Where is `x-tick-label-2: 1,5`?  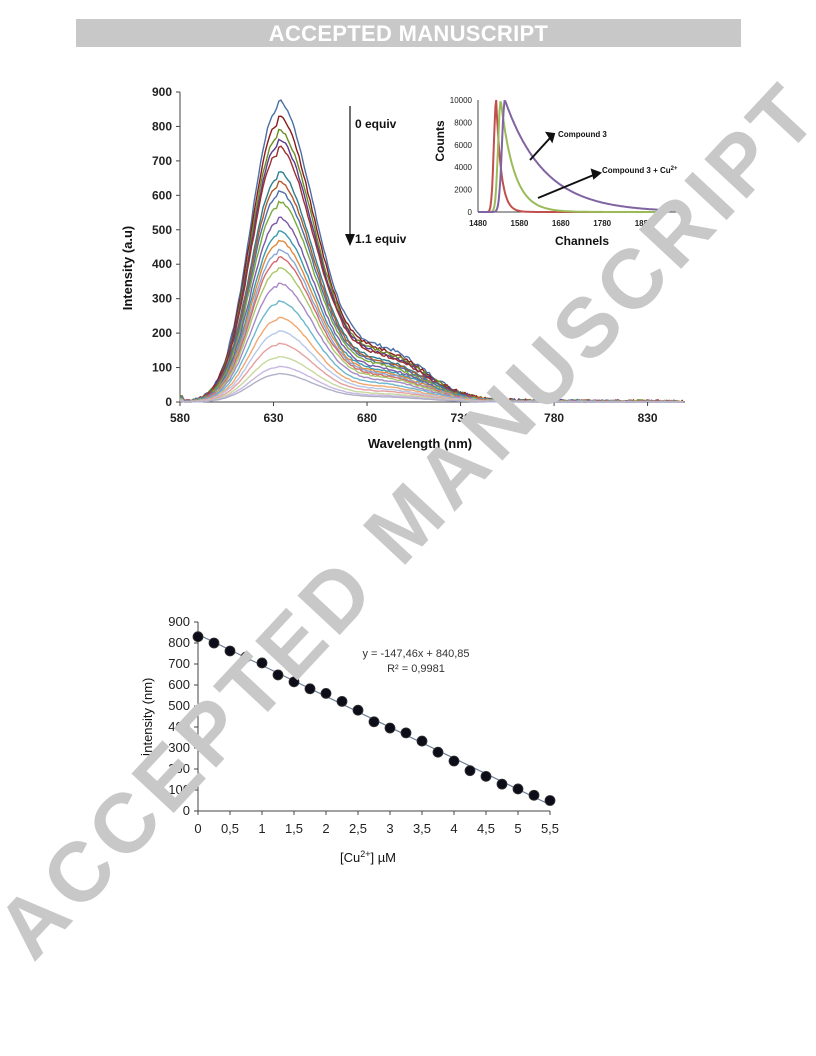 x-tick-label-2: 1,5 is located at coordinates (294, 828).